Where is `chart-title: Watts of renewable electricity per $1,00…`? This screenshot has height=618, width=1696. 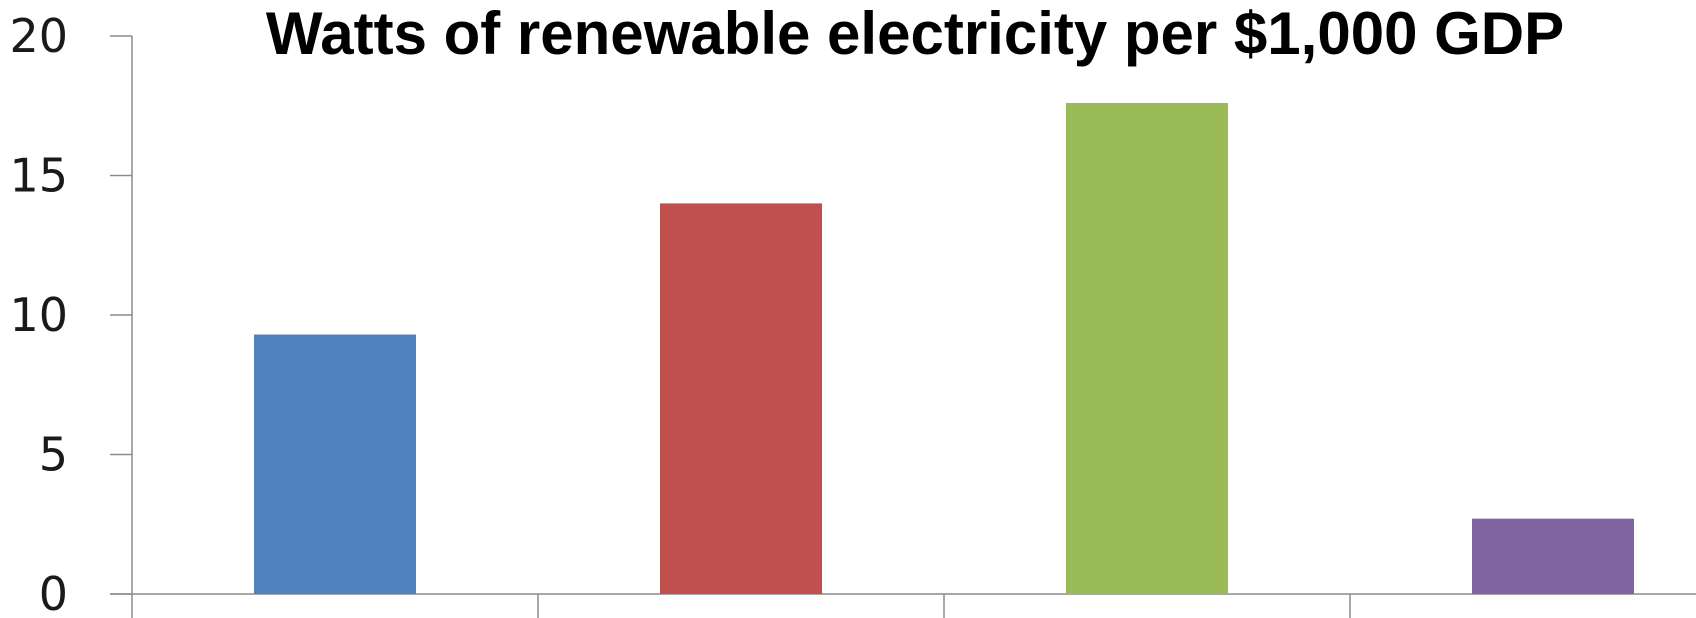 chart-title: Watts of renewable electricity per $1,00… is located at coordinates (915, 33).